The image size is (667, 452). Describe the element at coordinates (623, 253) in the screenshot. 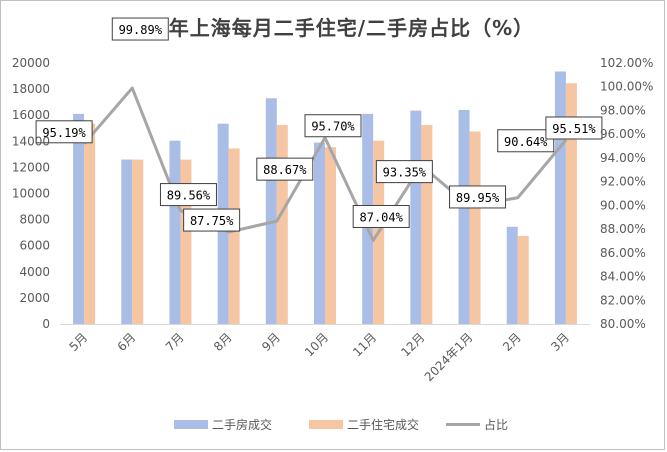

I see `y-right-tick-label: 86.00%` at that location.